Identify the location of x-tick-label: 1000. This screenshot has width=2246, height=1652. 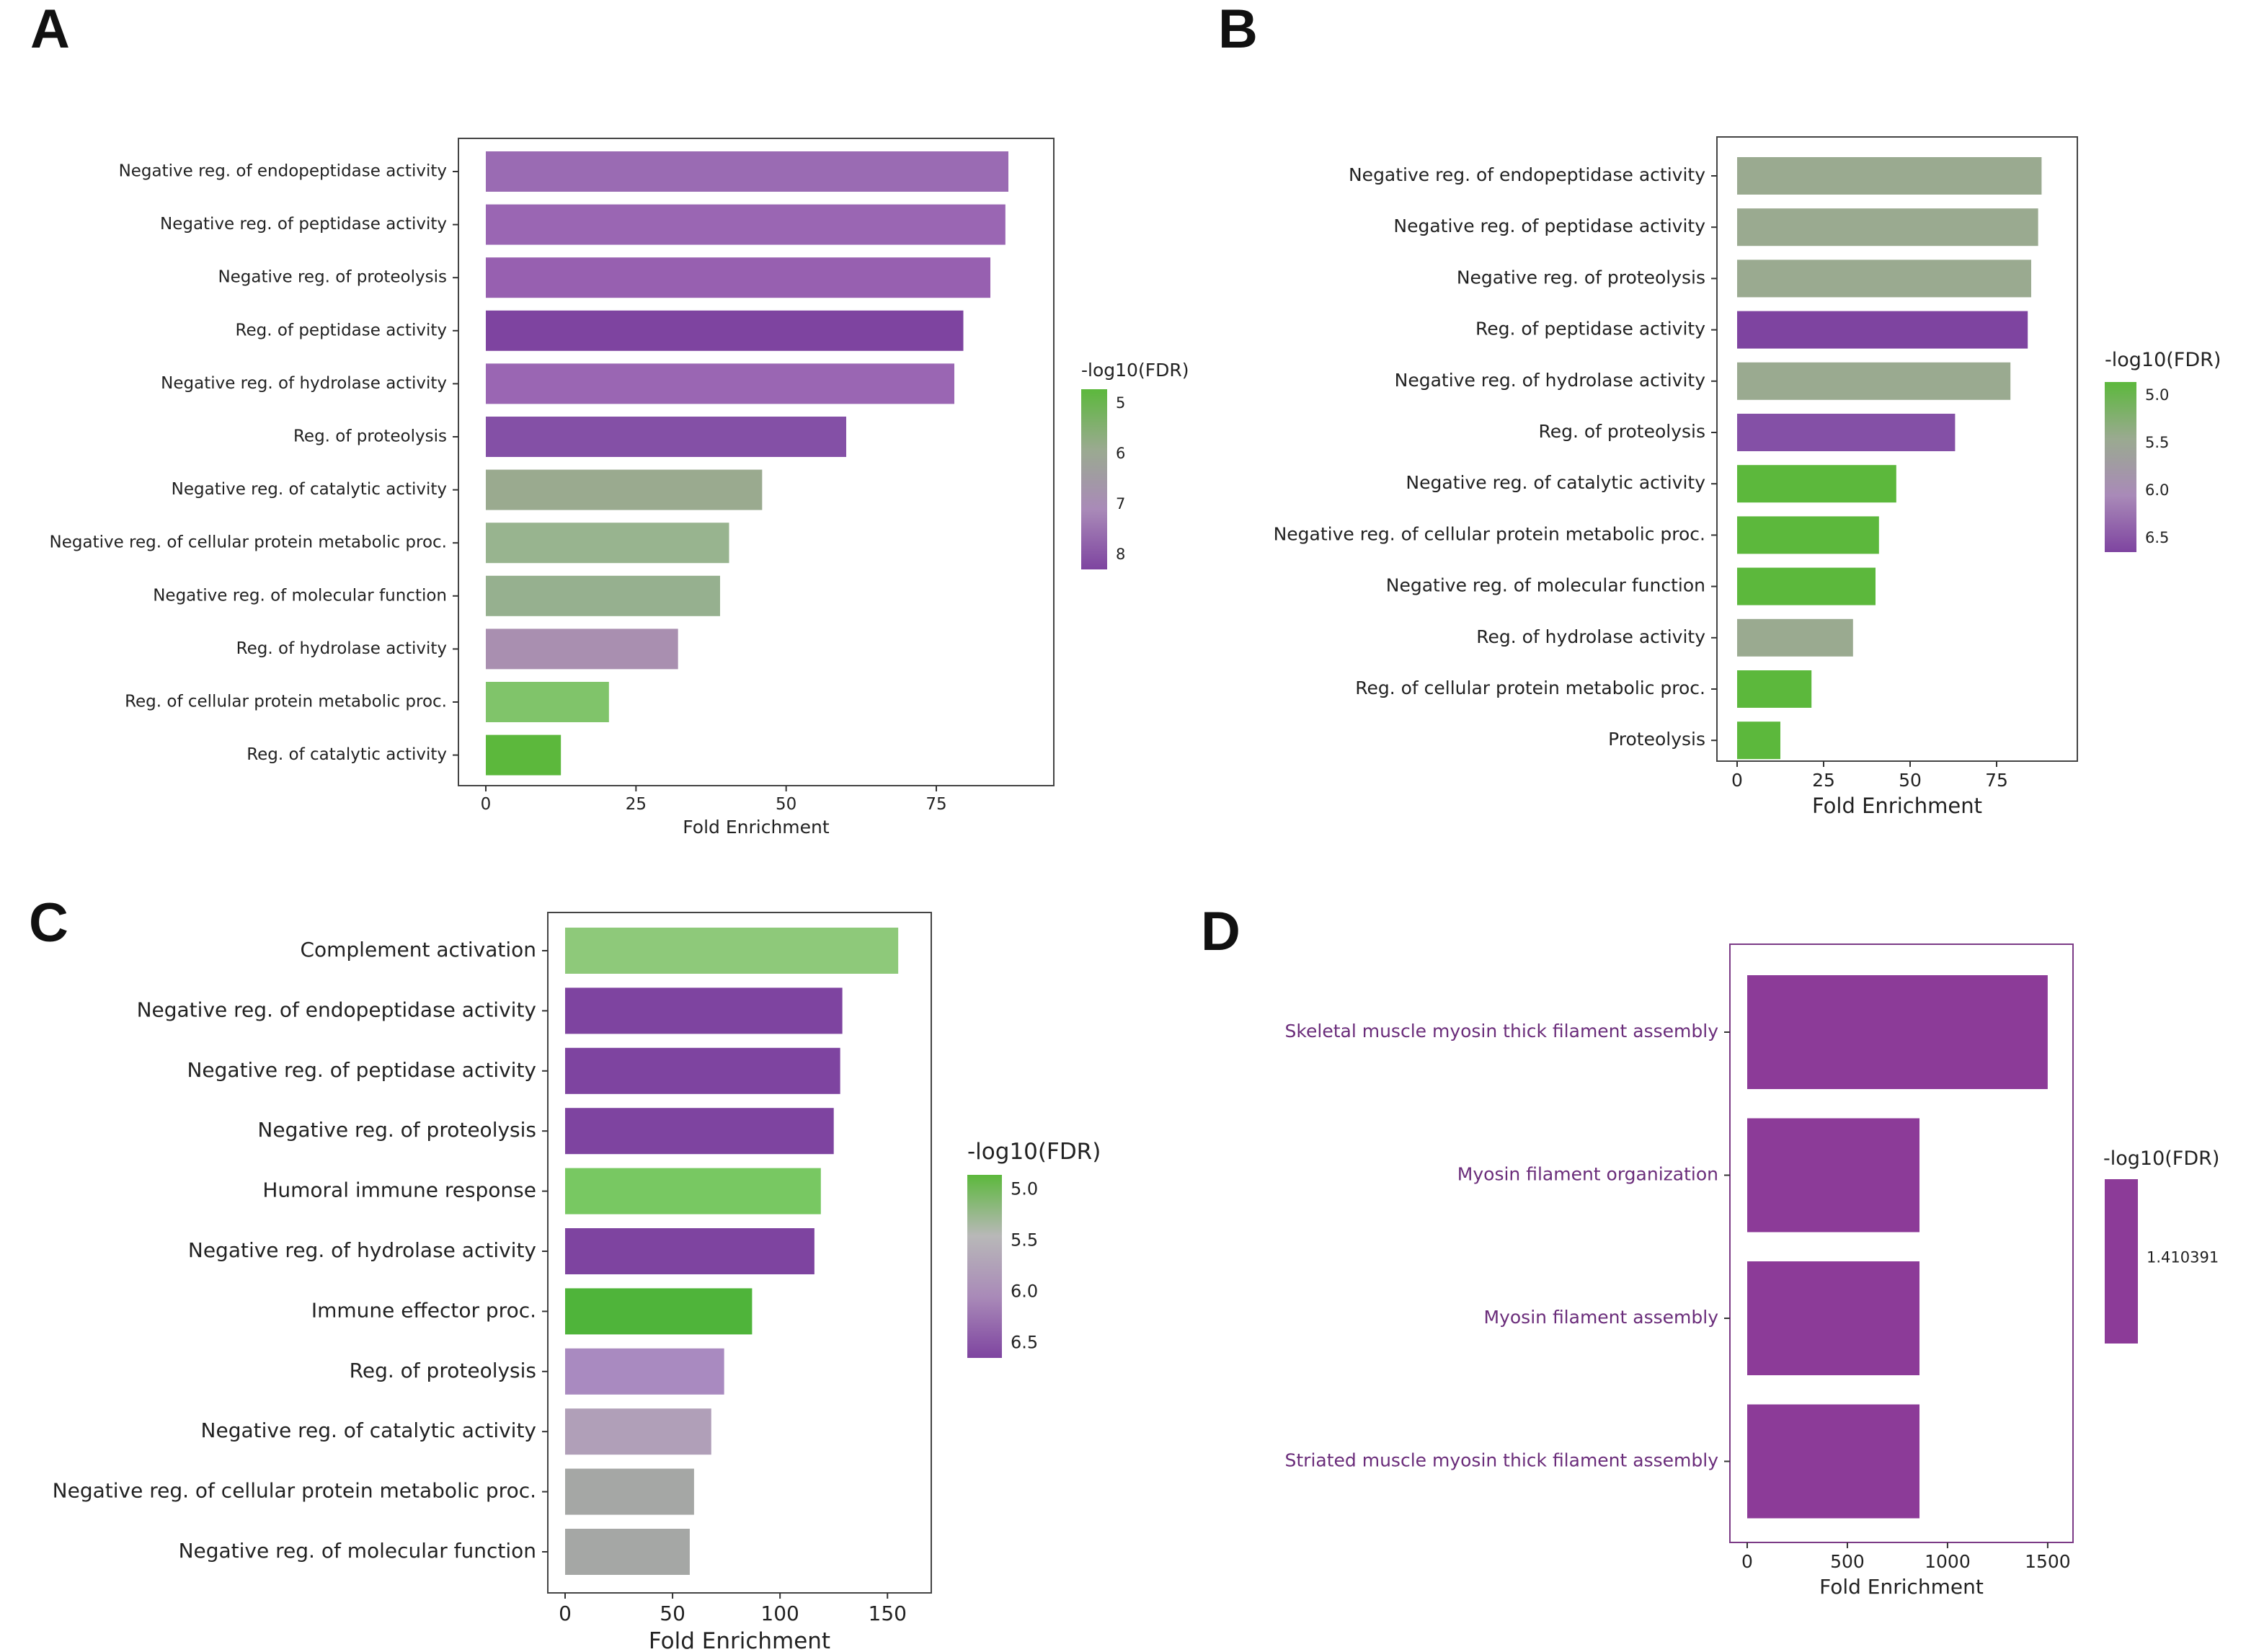
(1948, 1562).